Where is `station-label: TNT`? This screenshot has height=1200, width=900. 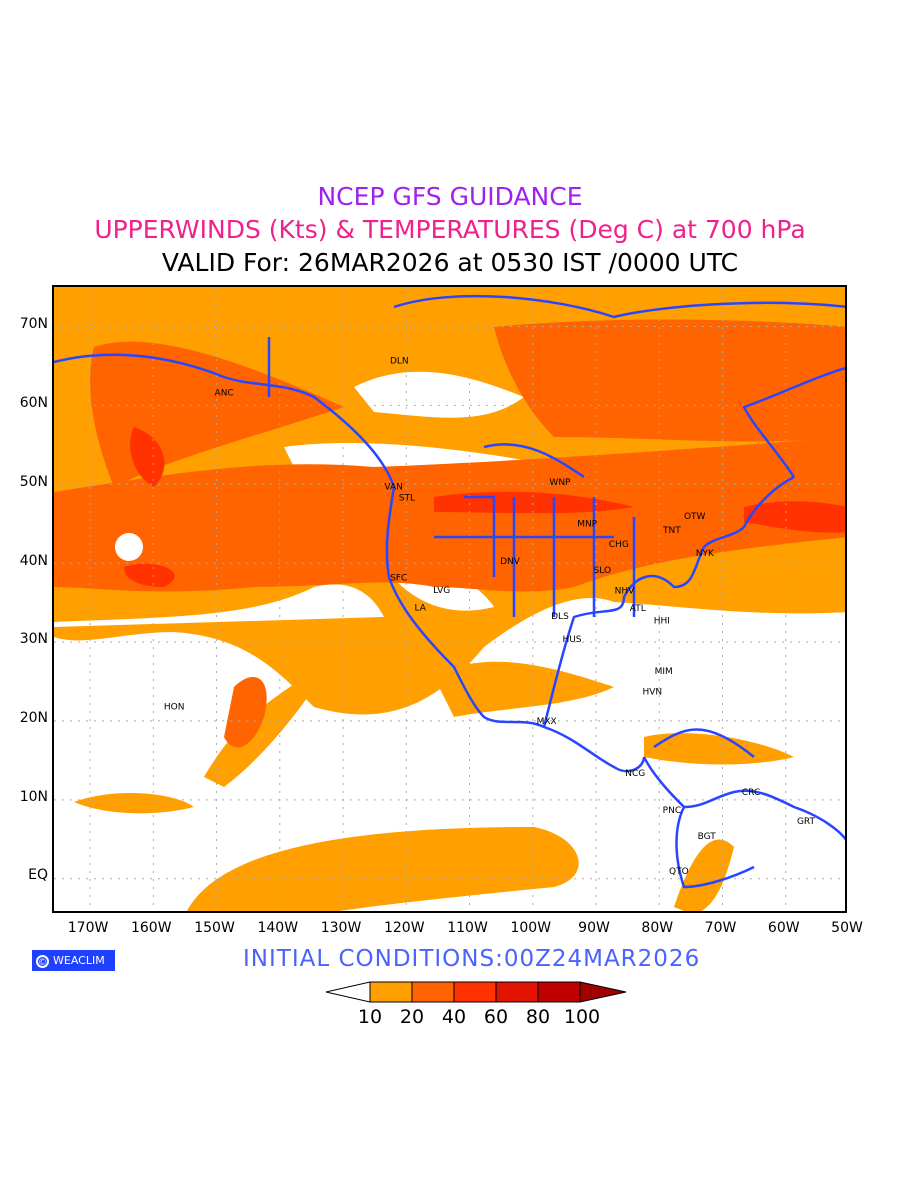 station-label: TNT is located at coordinates (671, 531).